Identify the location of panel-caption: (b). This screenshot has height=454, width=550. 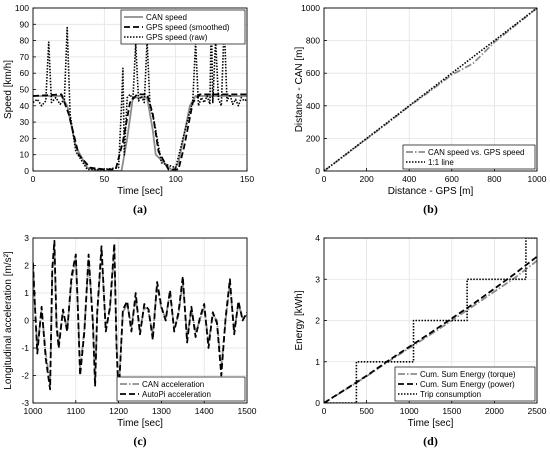
(430, 209).